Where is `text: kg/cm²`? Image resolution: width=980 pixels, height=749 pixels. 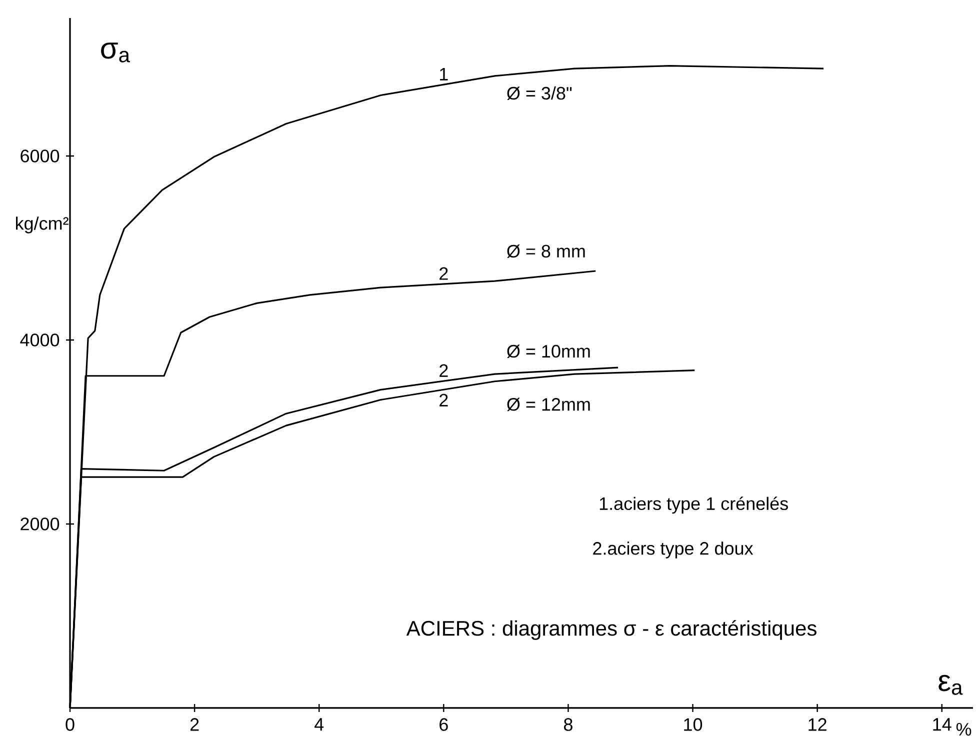
text: kg/cm² is located at coordinates (42, 225).